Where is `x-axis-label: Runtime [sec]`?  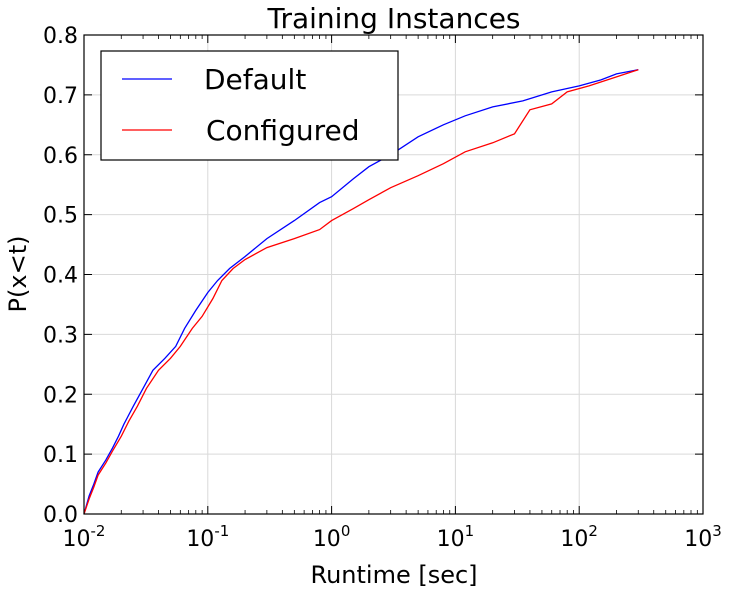 x-axis-label: Runtime [sec] is located at coordinates (393, 575).